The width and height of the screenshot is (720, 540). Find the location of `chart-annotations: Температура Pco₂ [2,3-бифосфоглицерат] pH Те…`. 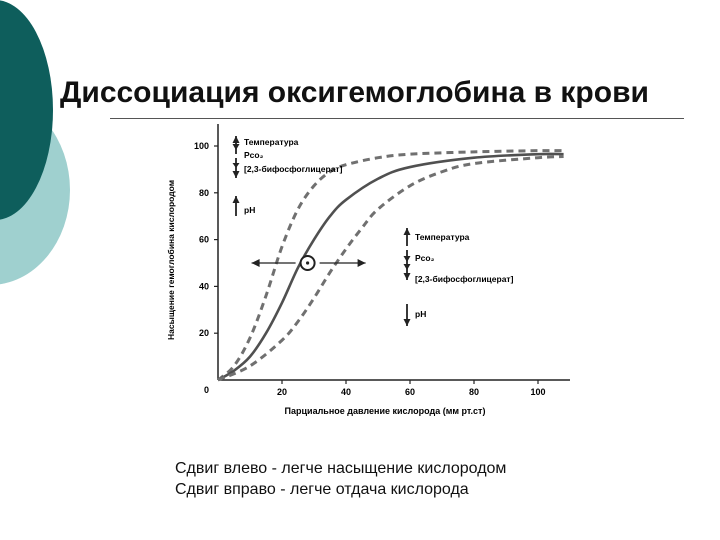

chart-annotations: Температура Pco₂ [2,3-бифосфоглицерат] pH Те… is located at coordinates (373, 231).